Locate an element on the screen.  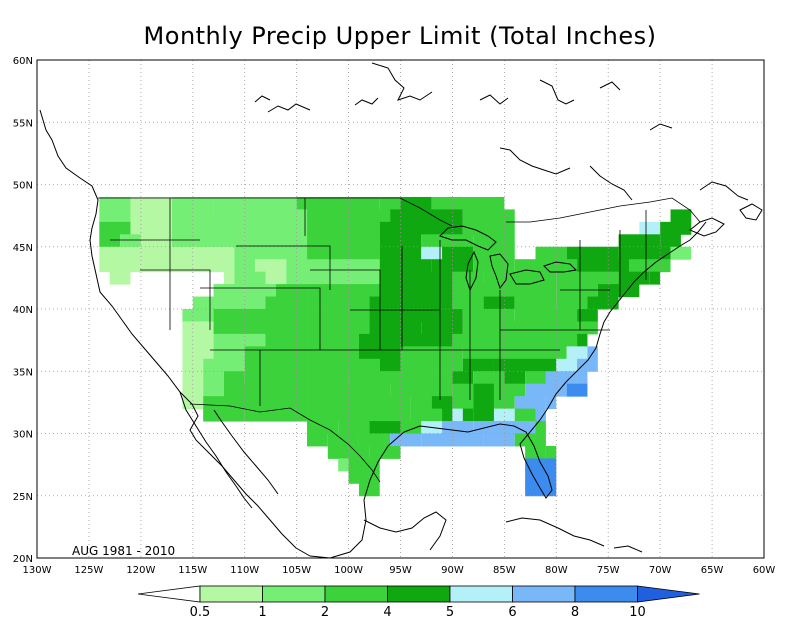
lon-label: 105W is located at coordinates (296, 570).